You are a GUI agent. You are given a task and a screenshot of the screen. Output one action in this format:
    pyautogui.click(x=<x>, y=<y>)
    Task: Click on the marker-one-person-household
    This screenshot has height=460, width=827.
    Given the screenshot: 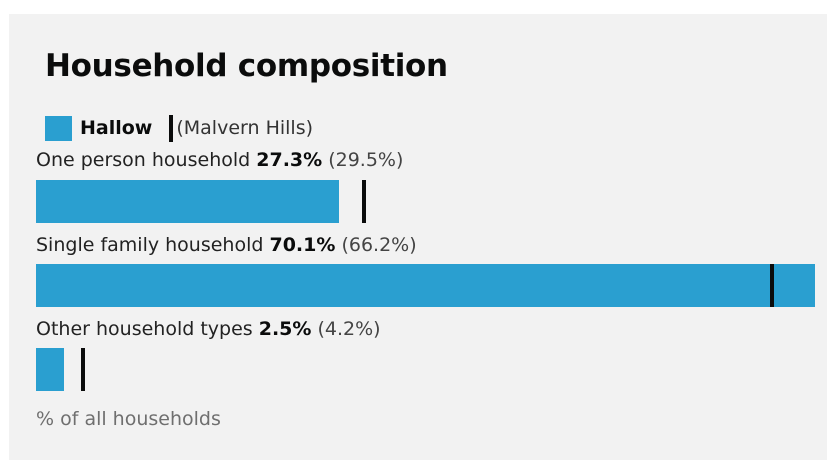 What is the action you would take?
    pyautogui.click(x=363, y=201)
    